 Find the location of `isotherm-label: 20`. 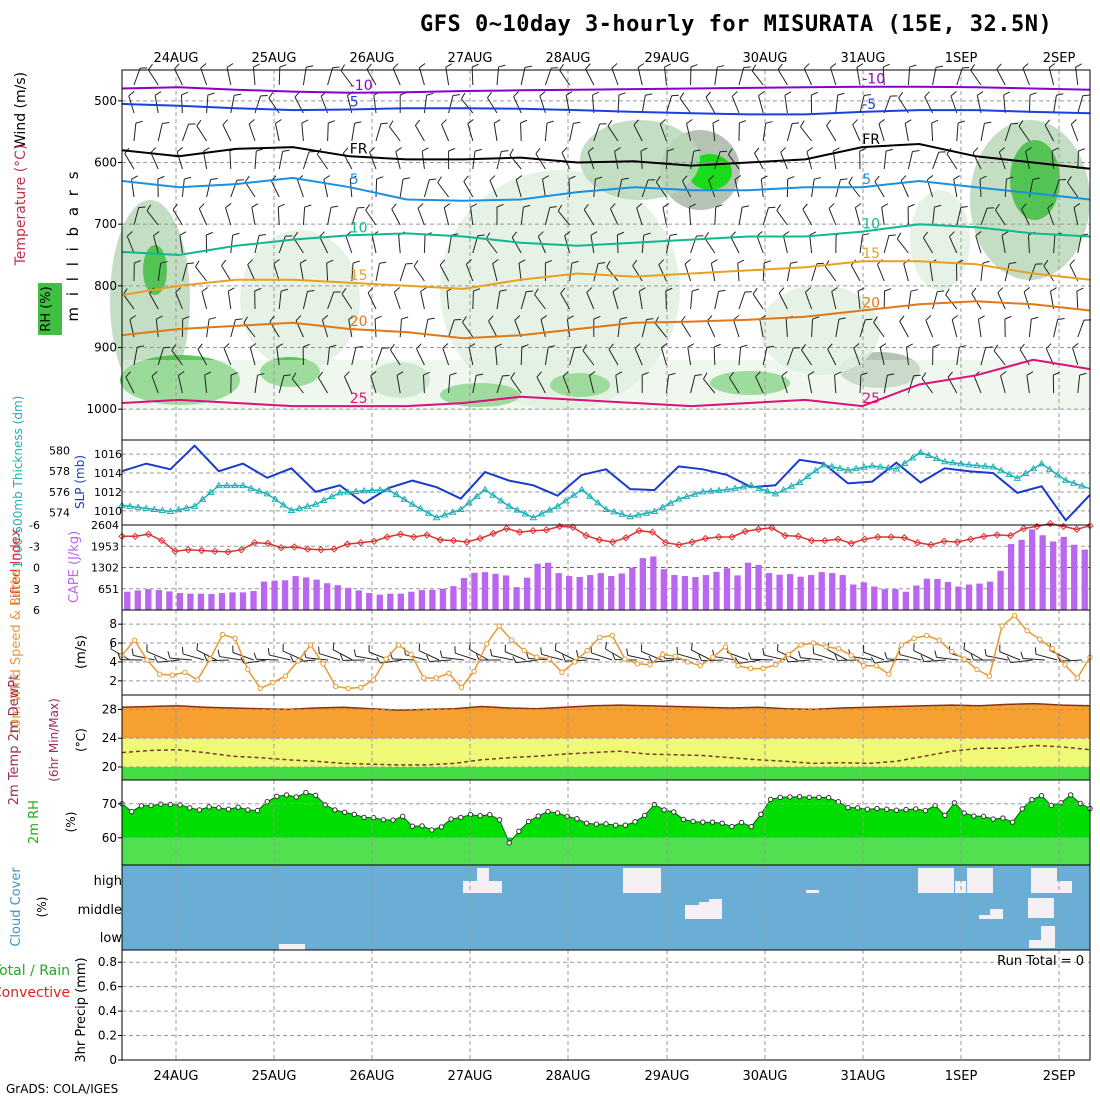

isotherm-label: 20 is located at coordinates (871, 304).